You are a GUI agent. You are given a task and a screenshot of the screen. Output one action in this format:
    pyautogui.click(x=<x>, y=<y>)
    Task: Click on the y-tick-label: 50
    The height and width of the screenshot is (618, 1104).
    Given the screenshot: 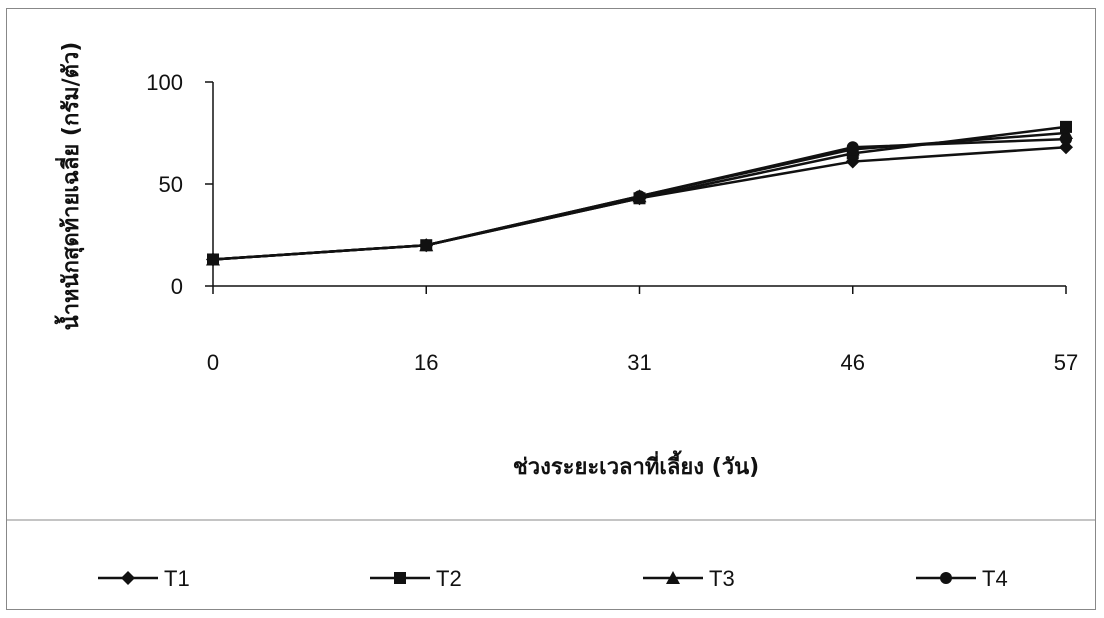 What is the action you would take?
    pyautogui.click(x=171, y=184)
    